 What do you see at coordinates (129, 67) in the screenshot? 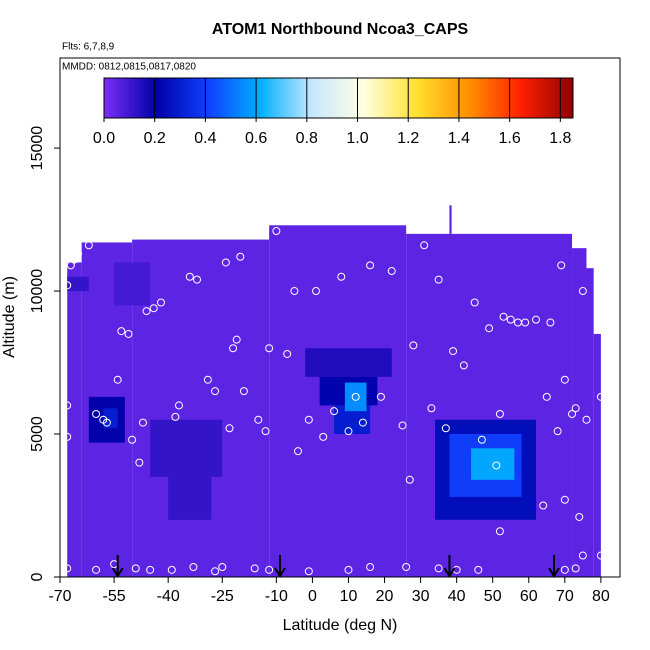
I see `annotation: MMDD: 0812,0815,0817,0820` at bounding box center [129, 67].